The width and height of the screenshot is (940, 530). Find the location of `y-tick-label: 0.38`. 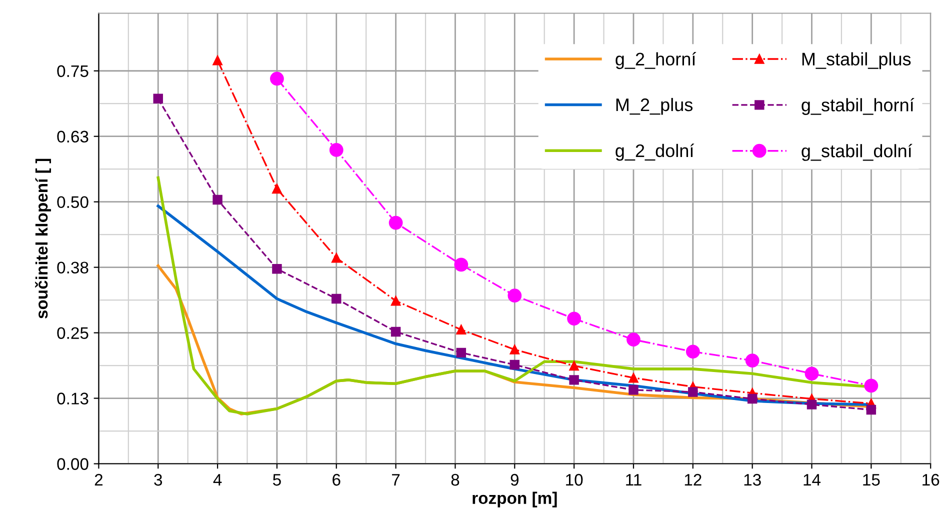

y-tick-label: 0.38 is located at coordinates (72, 268).